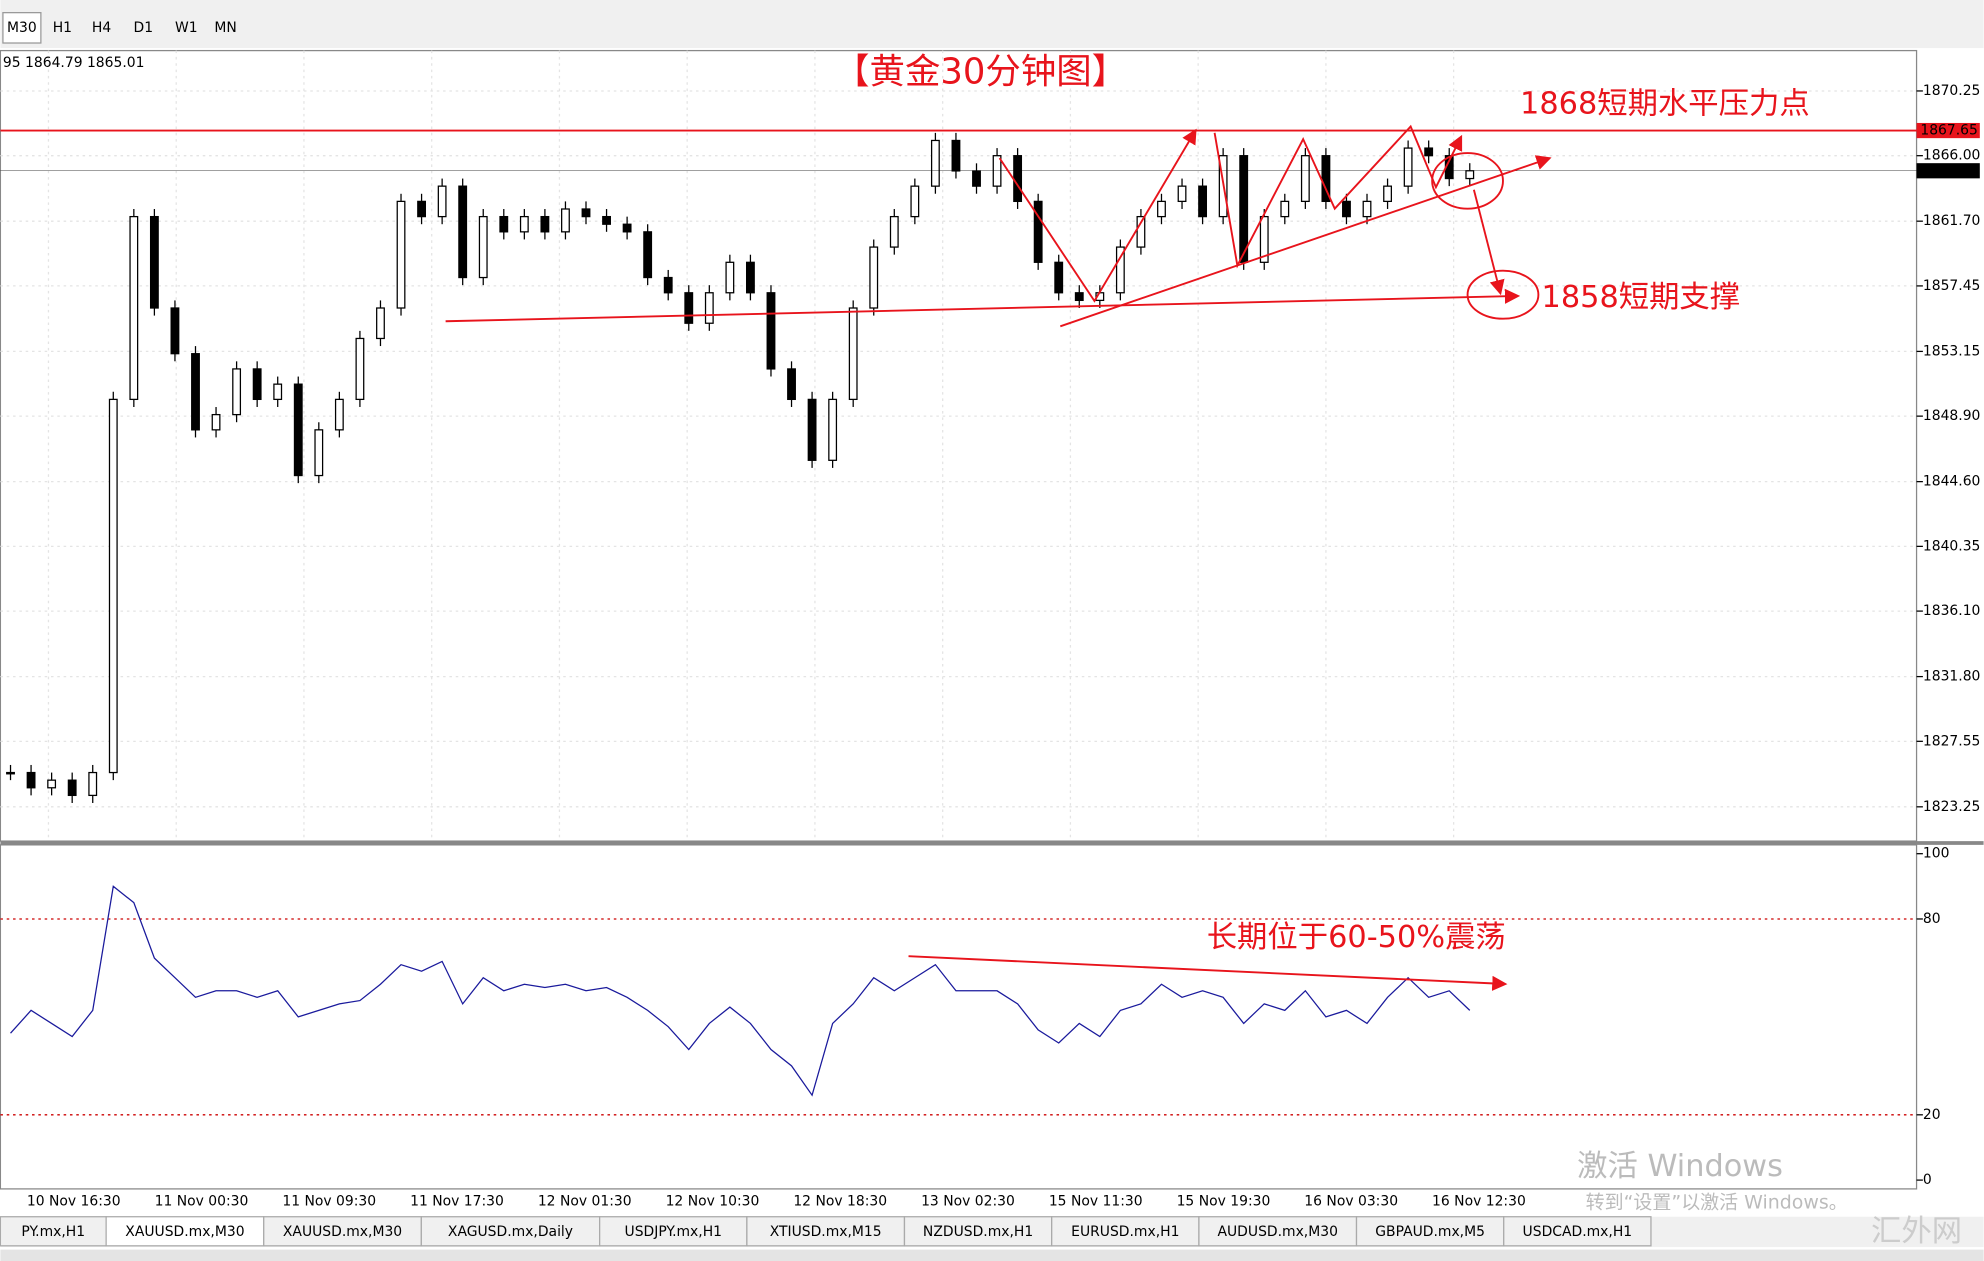 The height and width of the screenshot is (1261, 1984). I want to click on annotation: 1858短期支撑, so click(1641, 297).